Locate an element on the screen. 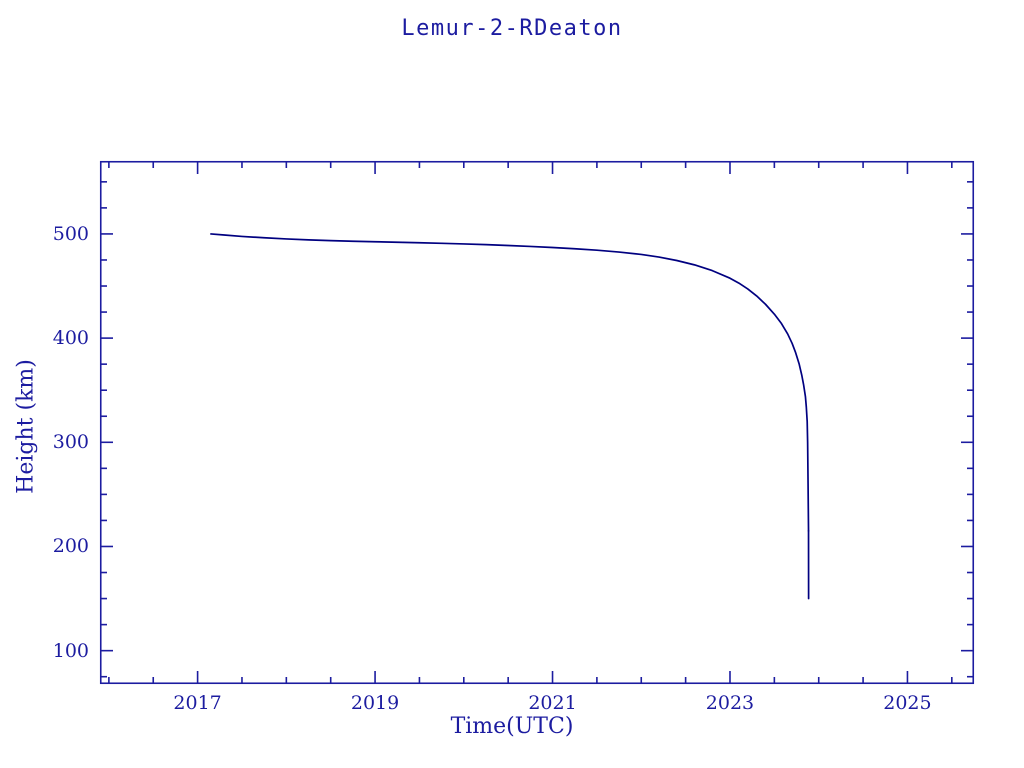 This screenshot has height=768, width=1024. y-tick-label: 300 is located at coordinates (70, 442).